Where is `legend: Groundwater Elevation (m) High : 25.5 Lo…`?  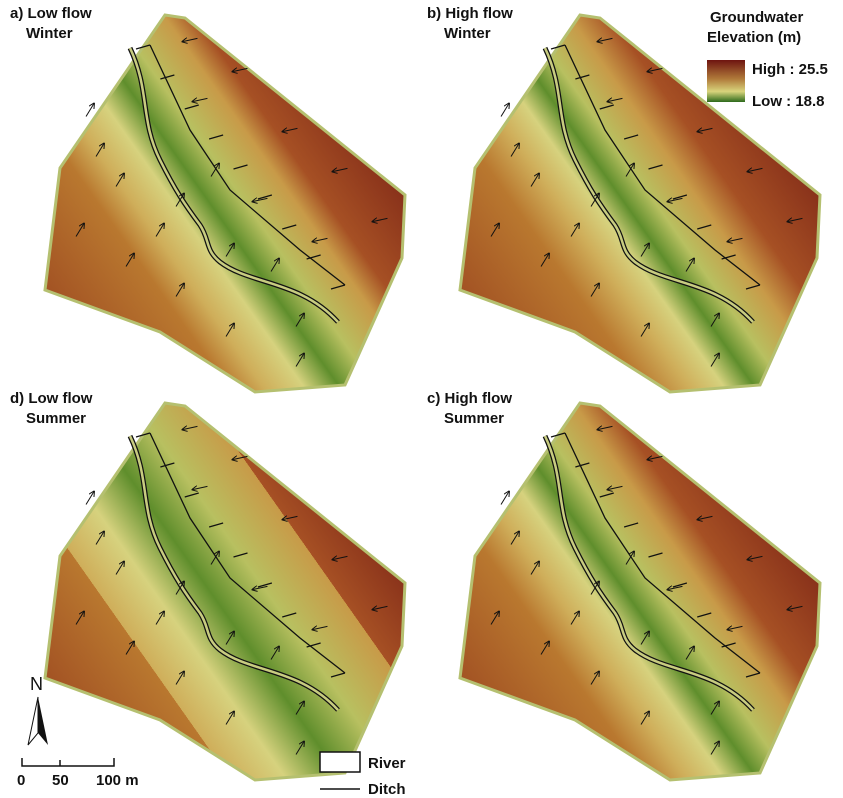 legend: Groundwater Elevation (m) High : 25.5 Lo… is located at coordinates (767, 59).